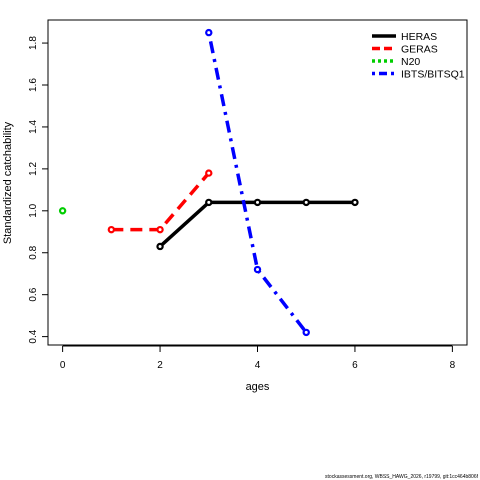 This screenshot has height=480, width=480. I want to click on x-axis: 0 2 4 6 8, so click(258, 358).